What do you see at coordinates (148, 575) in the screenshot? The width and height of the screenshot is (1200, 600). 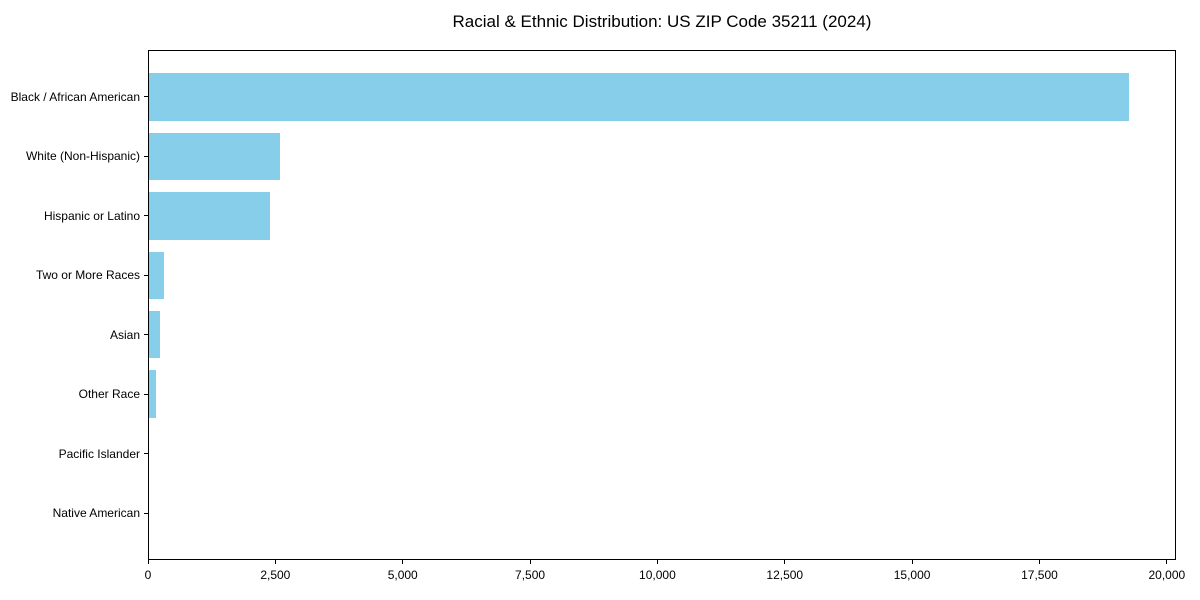 I see `x-tick-label: 0` at bounding box center [148, 575].